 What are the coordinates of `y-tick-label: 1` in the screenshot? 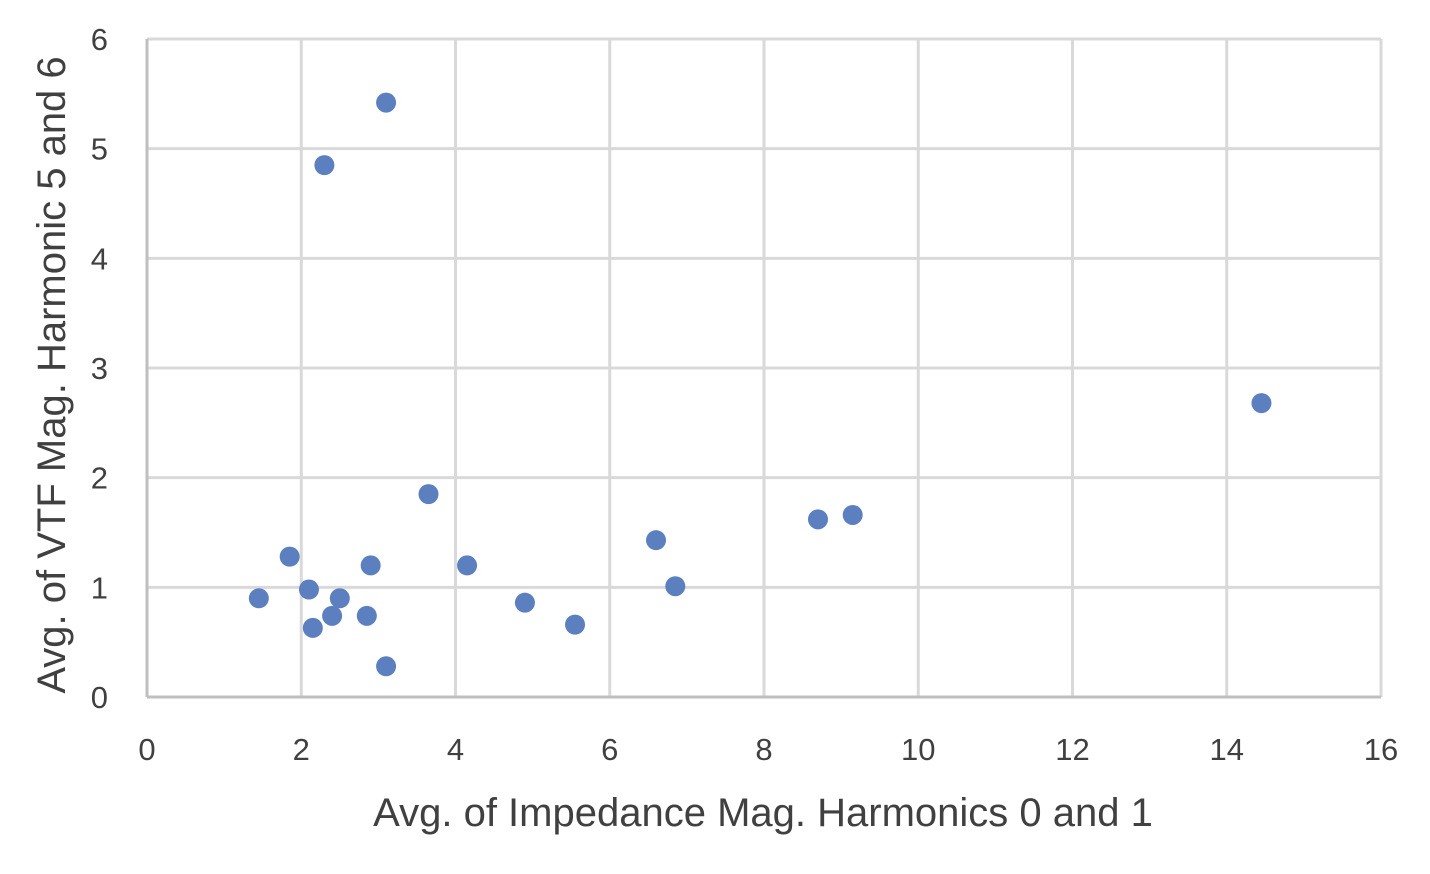 It's located at (99, 587).